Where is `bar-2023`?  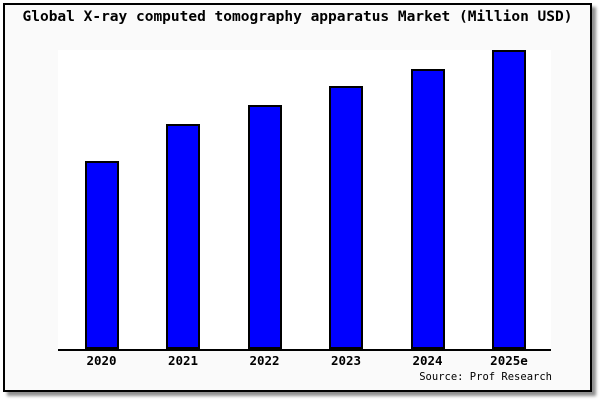 bar-2023 is located at coordinates (346, 217).